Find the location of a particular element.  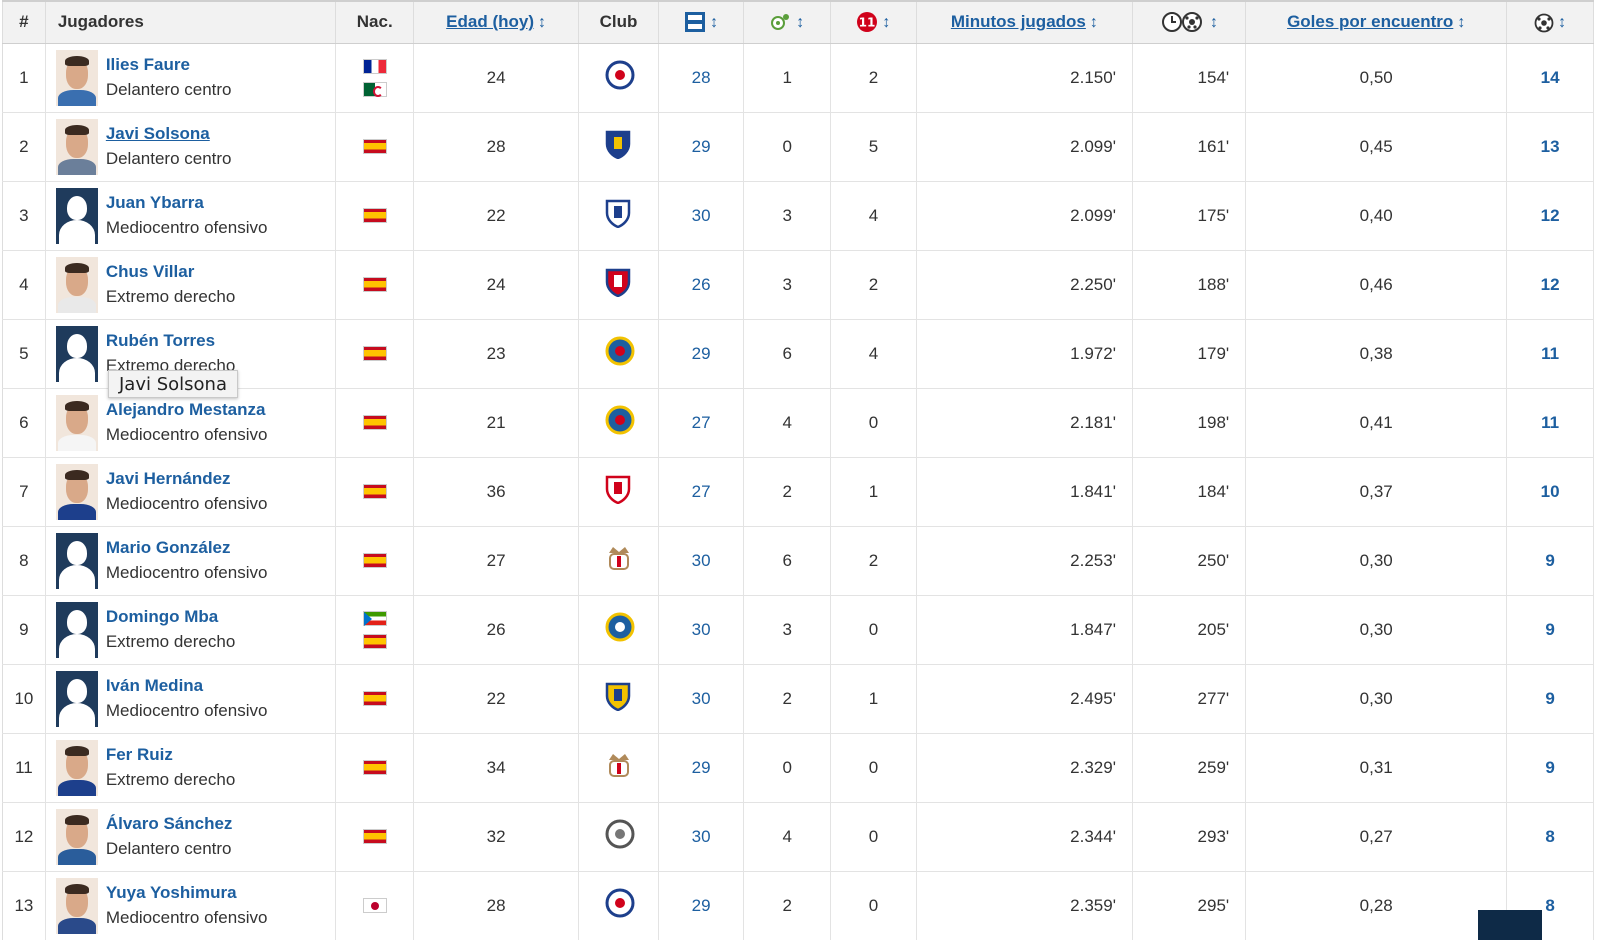

player-name-link: Rubén Torres is located at coordinates (160, 340).